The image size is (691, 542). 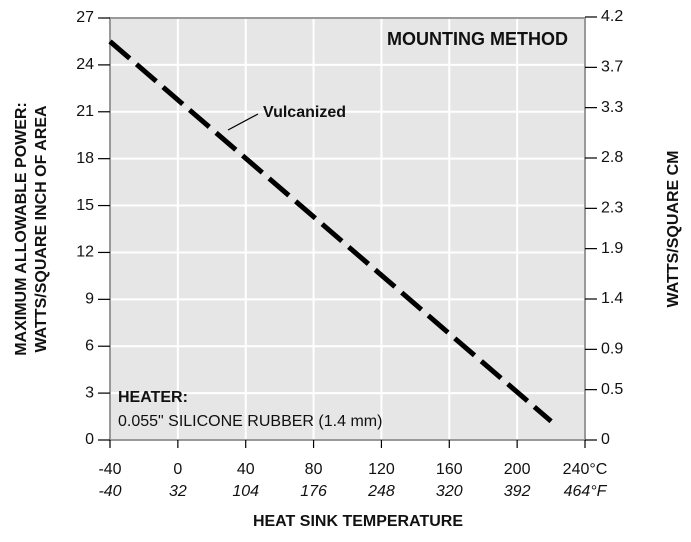 I want to click on heater-desc: 0.055" SILICONE RUBBER (1.4 mm), so click(x=250, y=421).